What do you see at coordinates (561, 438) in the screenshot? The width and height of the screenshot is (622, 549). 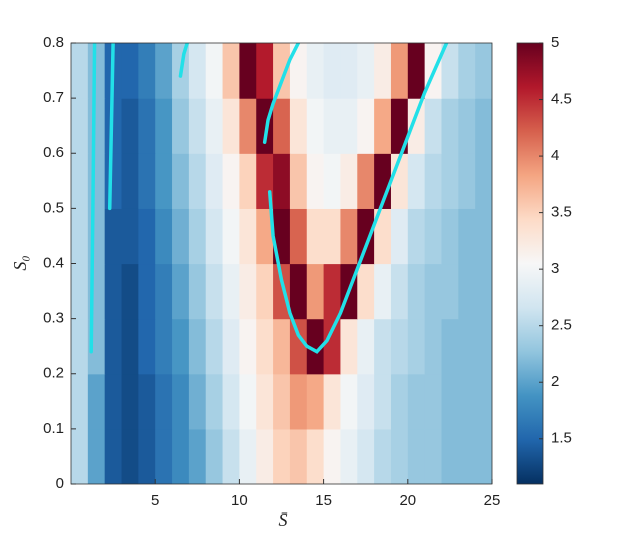 I see `colorbar-tick-label: 1.5` at bounding box center [561, 438].